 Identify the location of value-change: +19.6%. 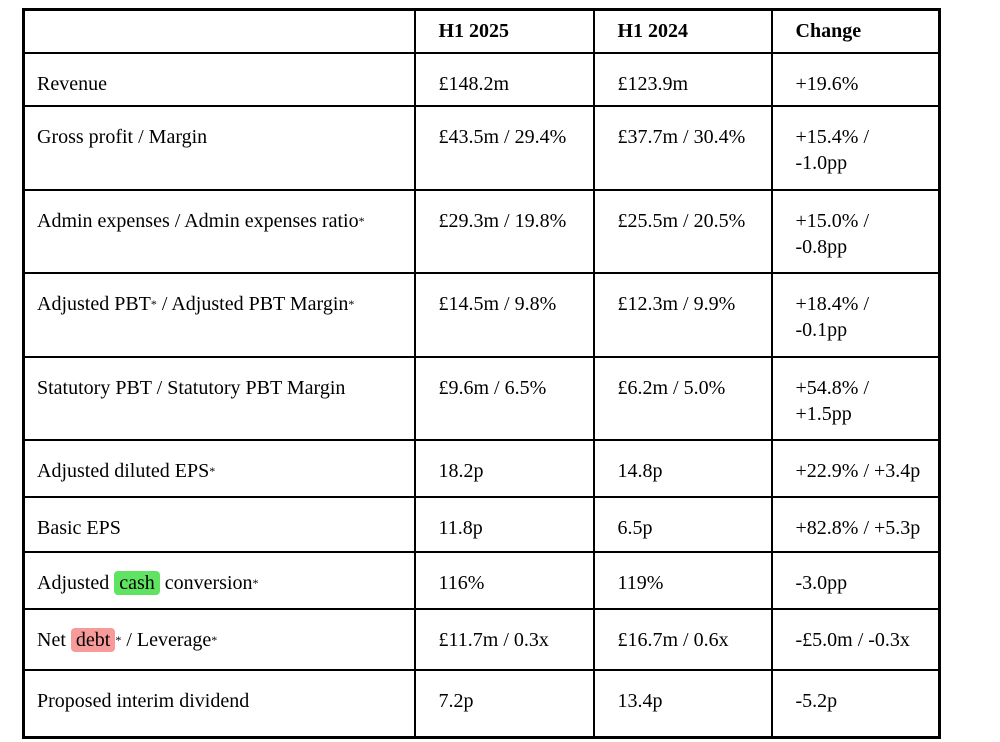
(855, 79).